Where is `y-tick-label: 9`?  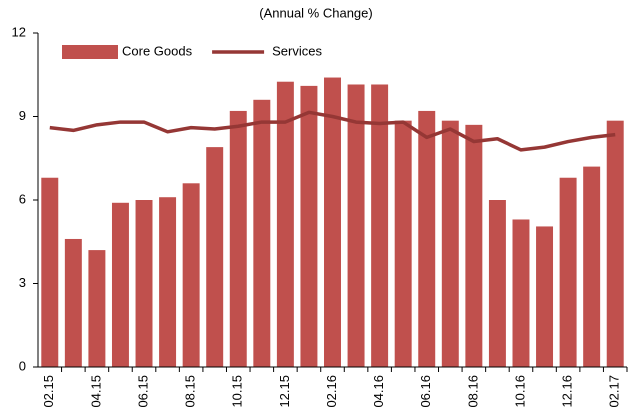 y-tick-label: 9 is located at coordinates (22, 115).